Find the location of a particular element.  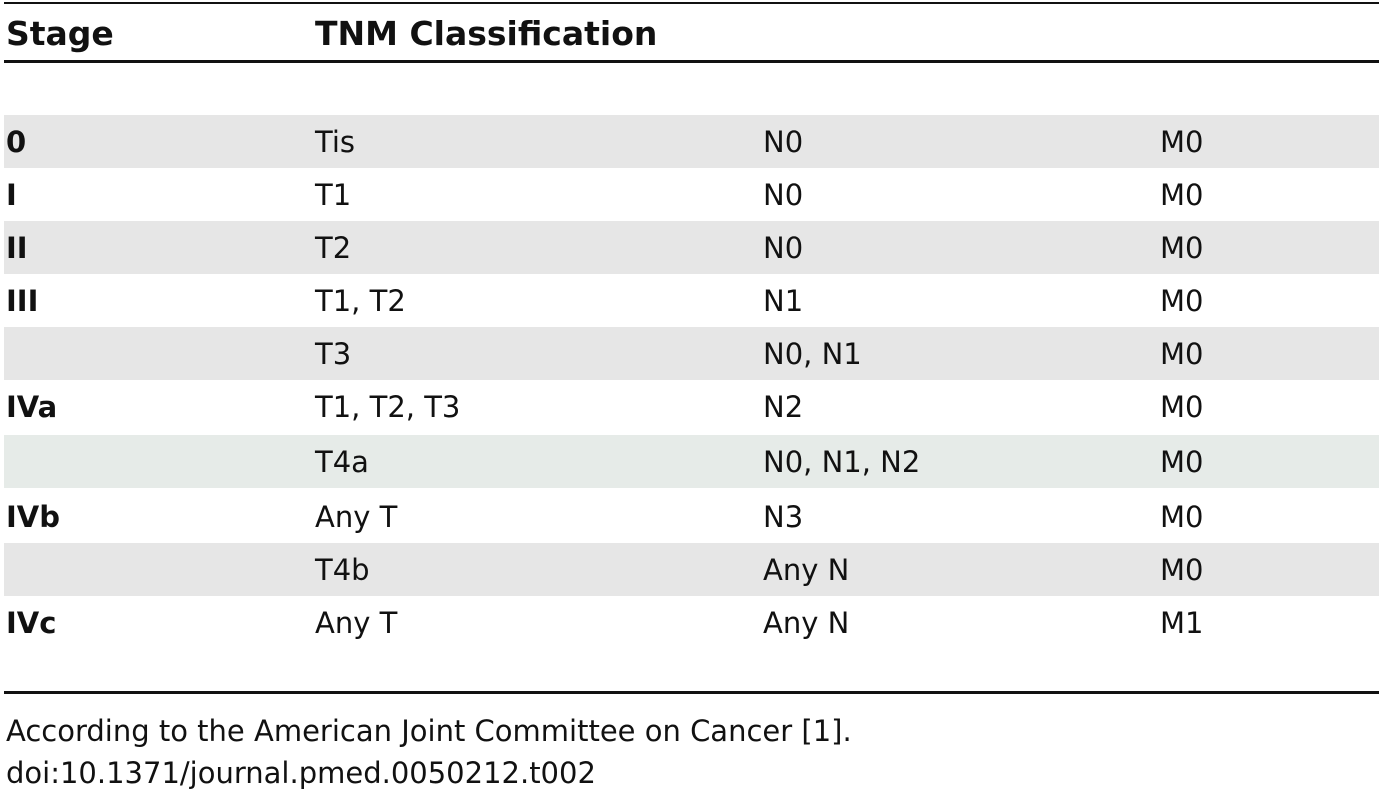

t-cell: T4b is located at coordinates (342, 570).